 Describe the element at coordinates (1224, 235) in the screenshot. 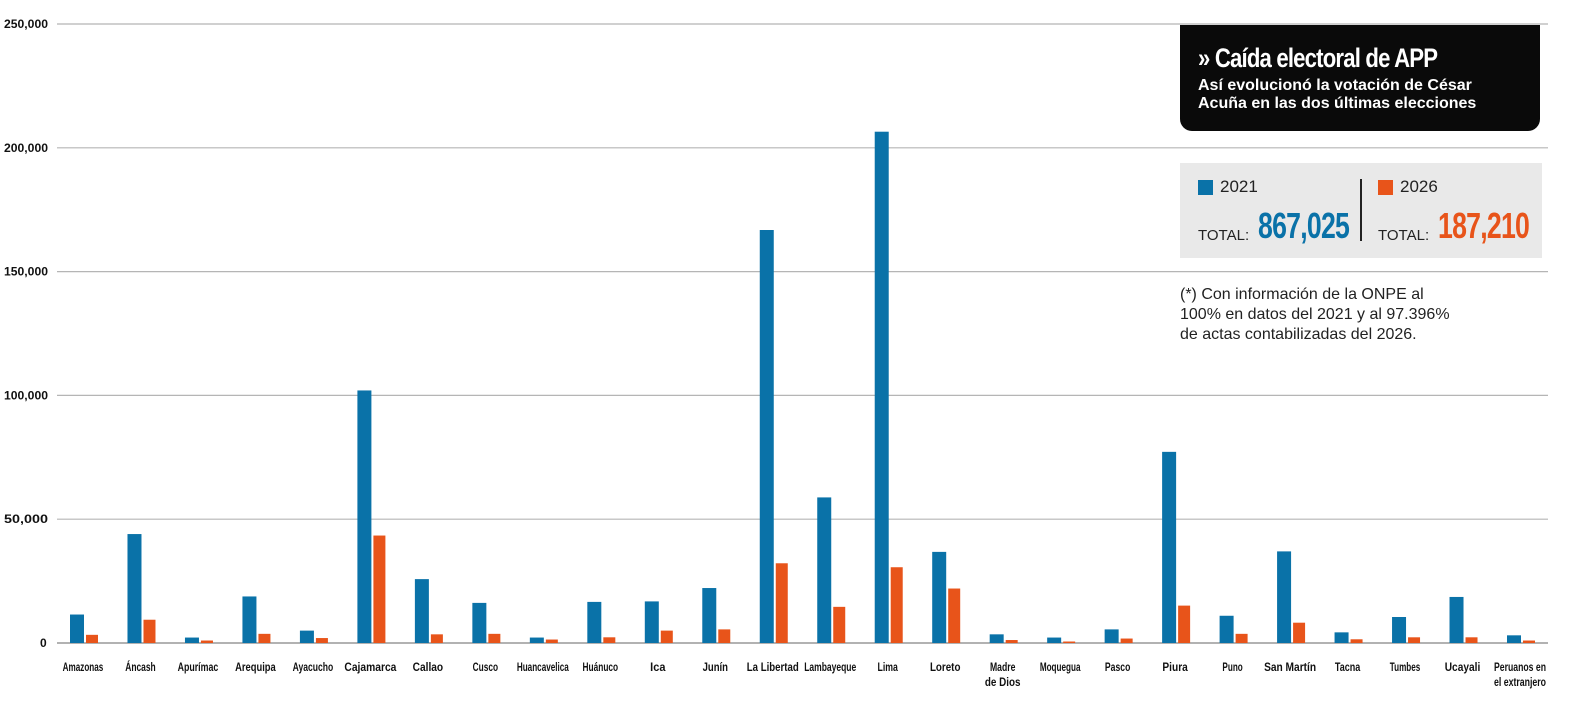

I see `legend-total-label-2021: TOTAL:` at that location.